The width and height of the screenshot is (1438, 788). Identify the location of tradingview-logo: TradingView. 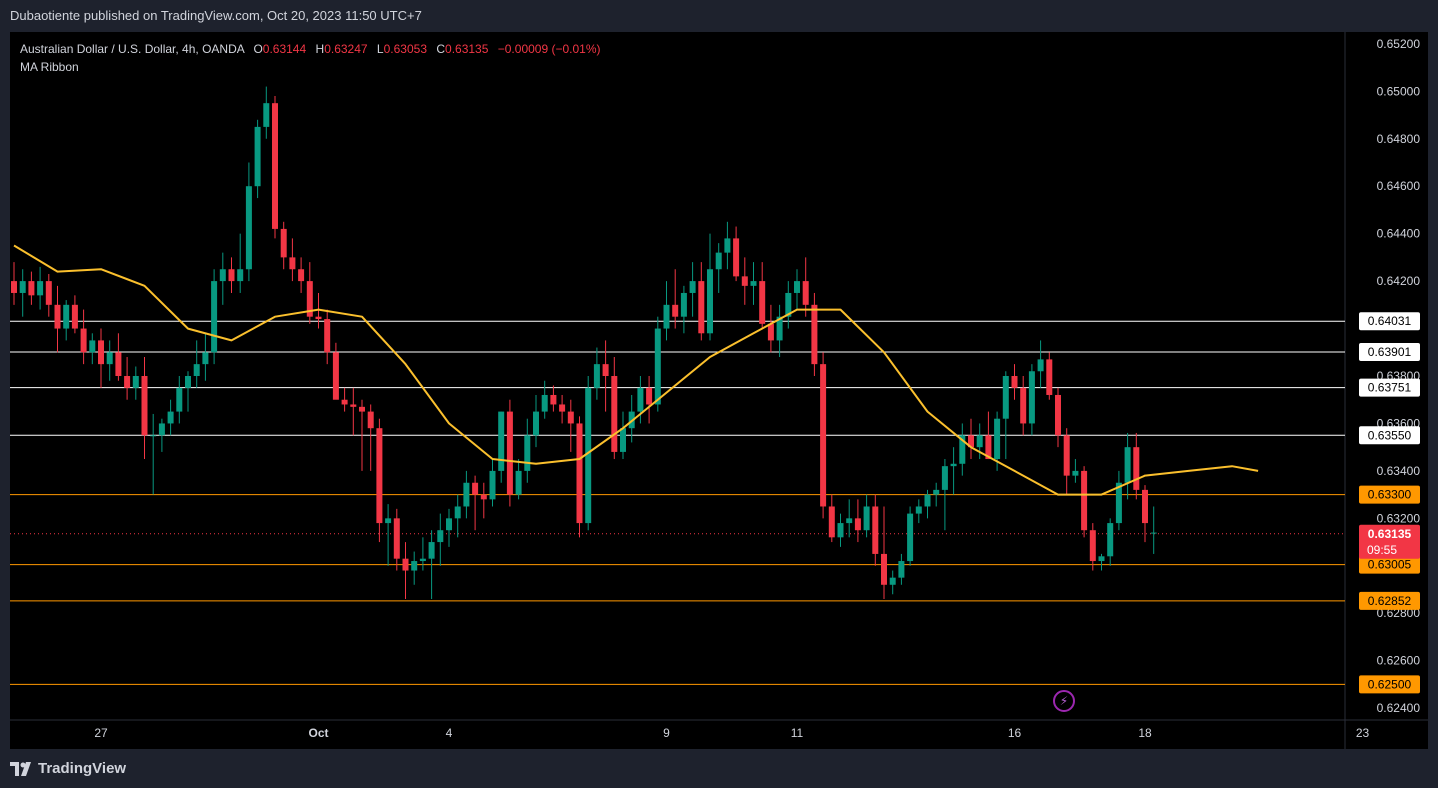
(68, 768).